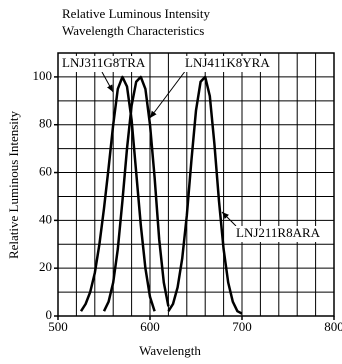 This screenshot has height=364, width=342. What do you see at coordinates (45, 218) in the screenshot?
I see `y-tick-label: 40` at bounding box center [45, 218].